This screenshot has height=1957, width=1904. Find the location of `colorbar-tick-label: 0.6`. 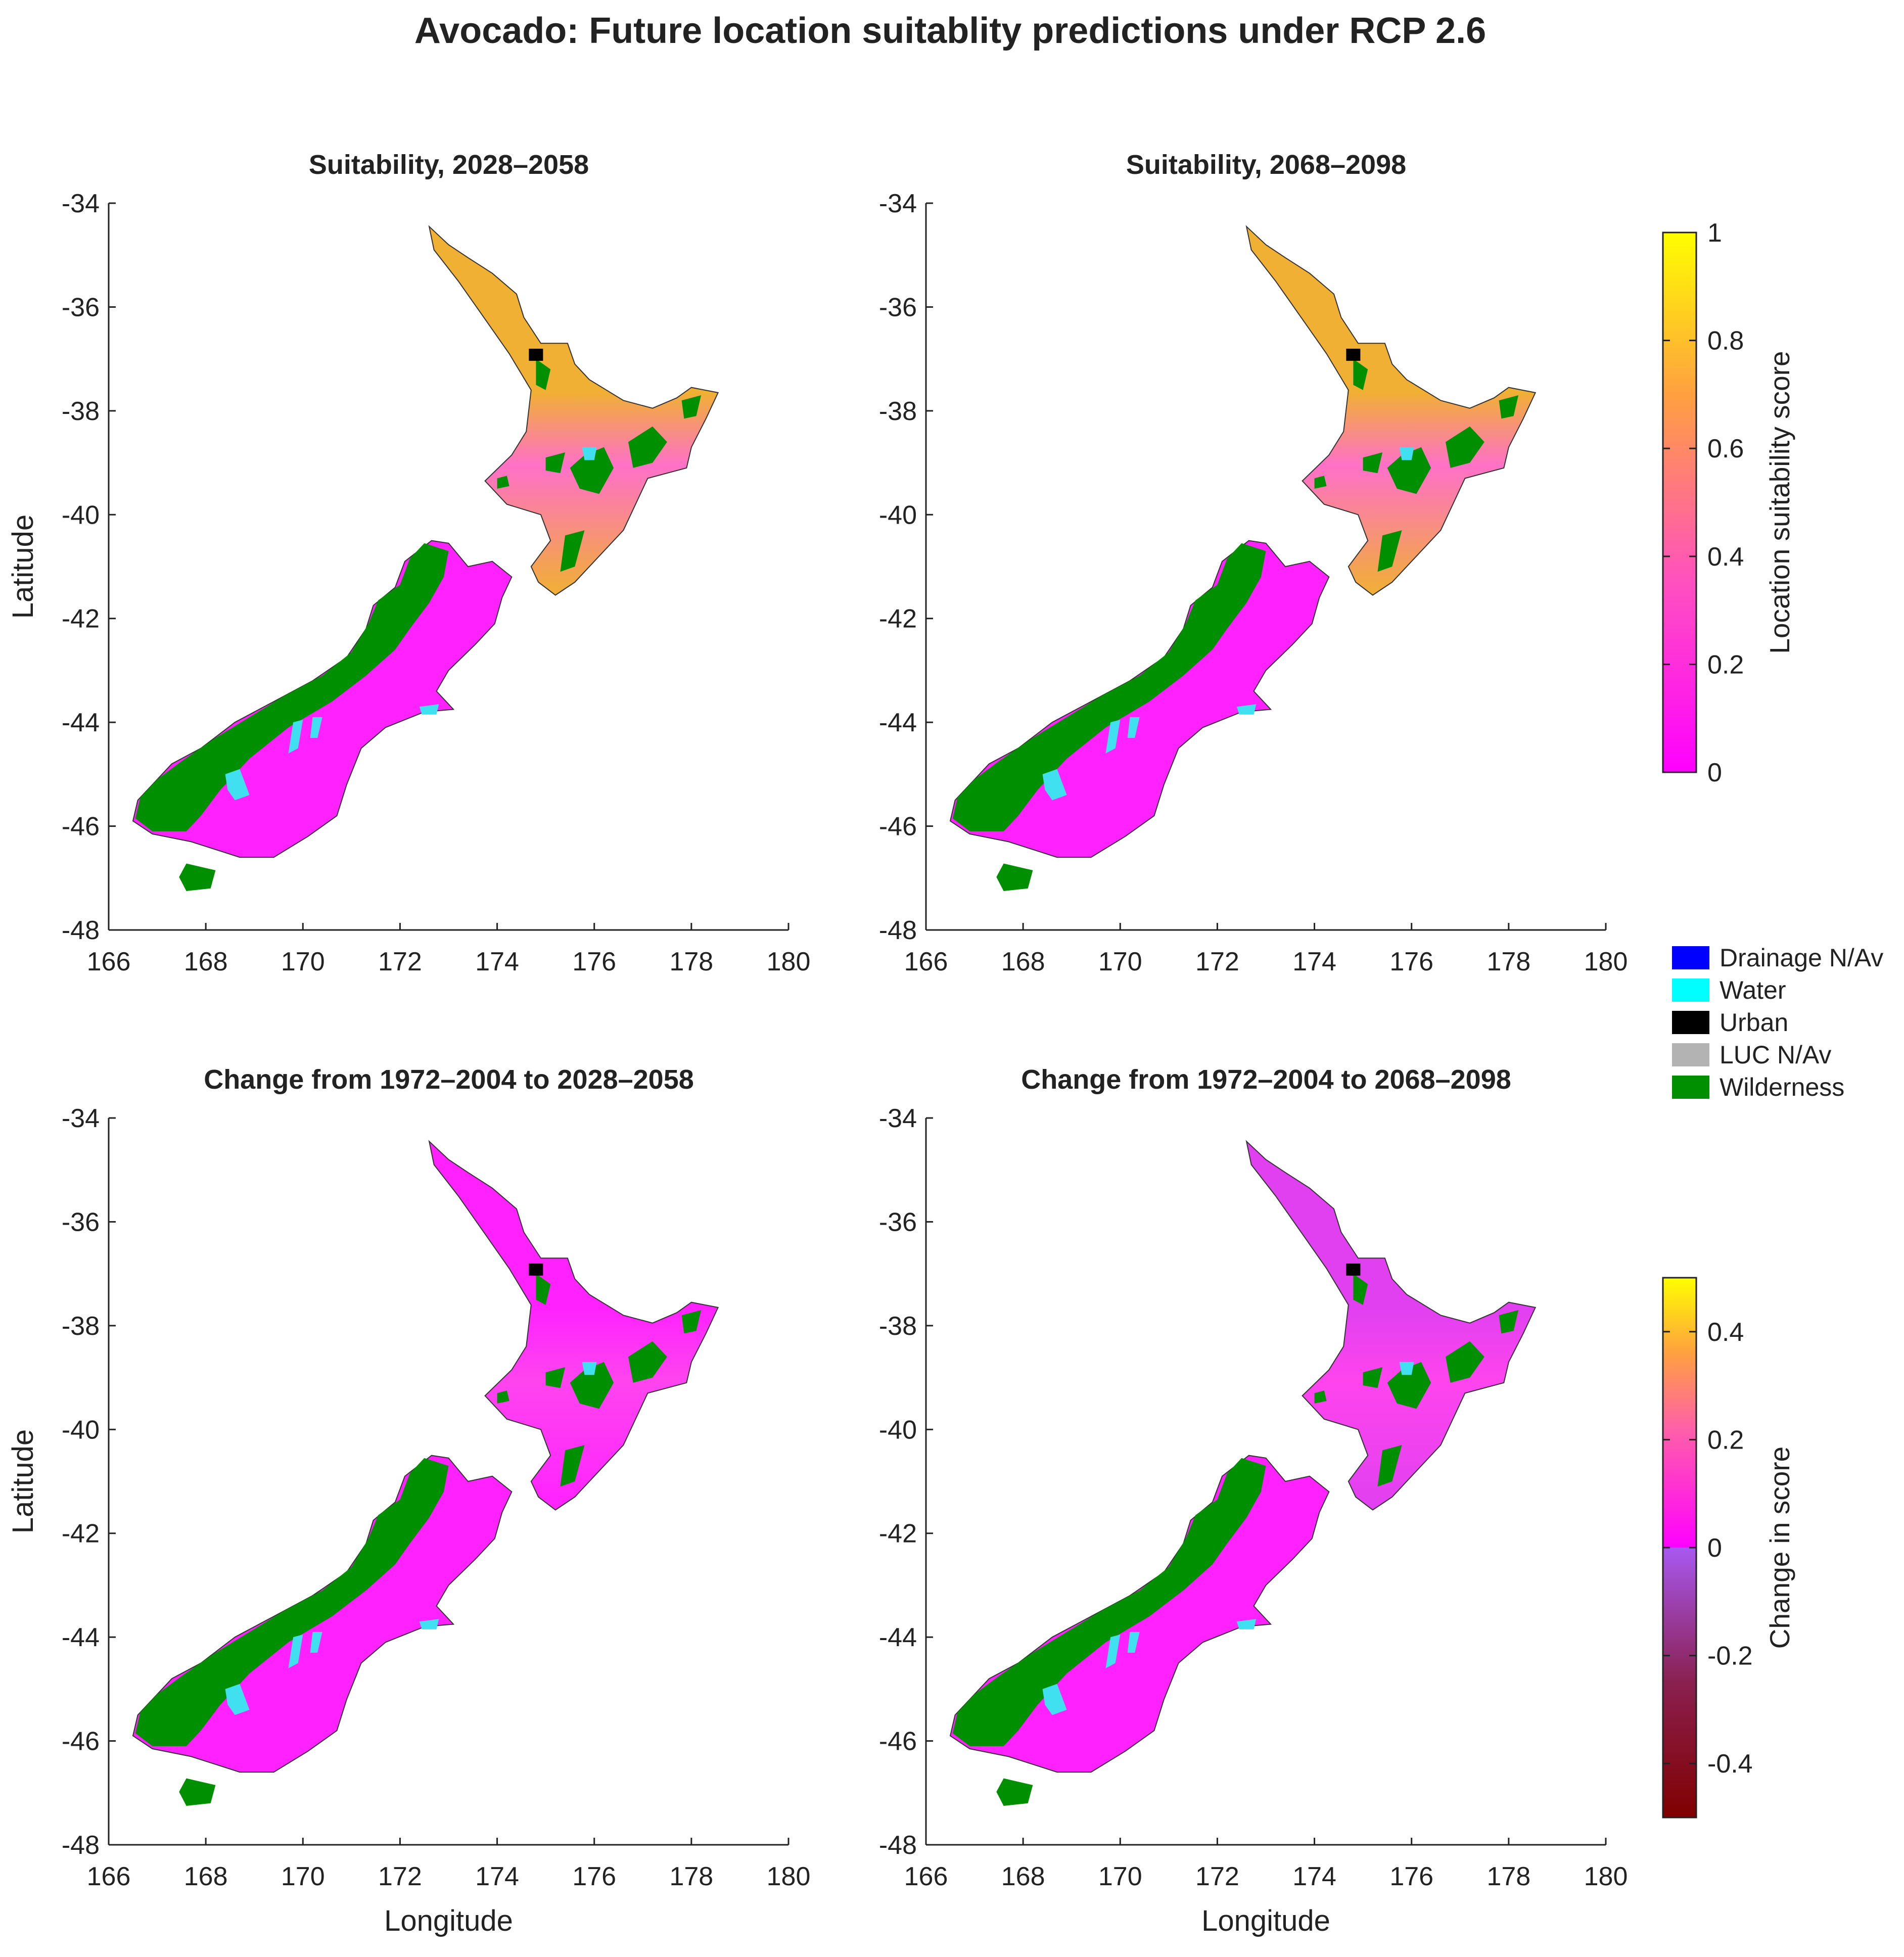

colorbar-tick-label: 0.6 is located at coordinates (1725, 448).